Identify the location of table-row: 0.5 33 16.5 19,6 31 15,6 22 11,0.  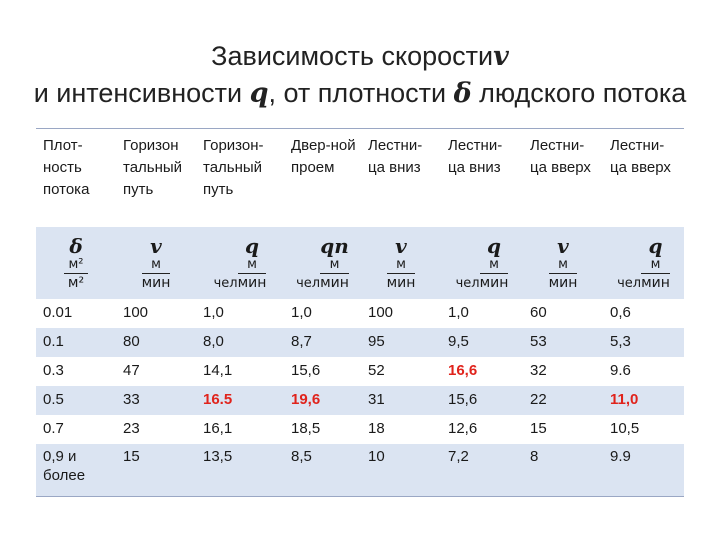
(360, 400).